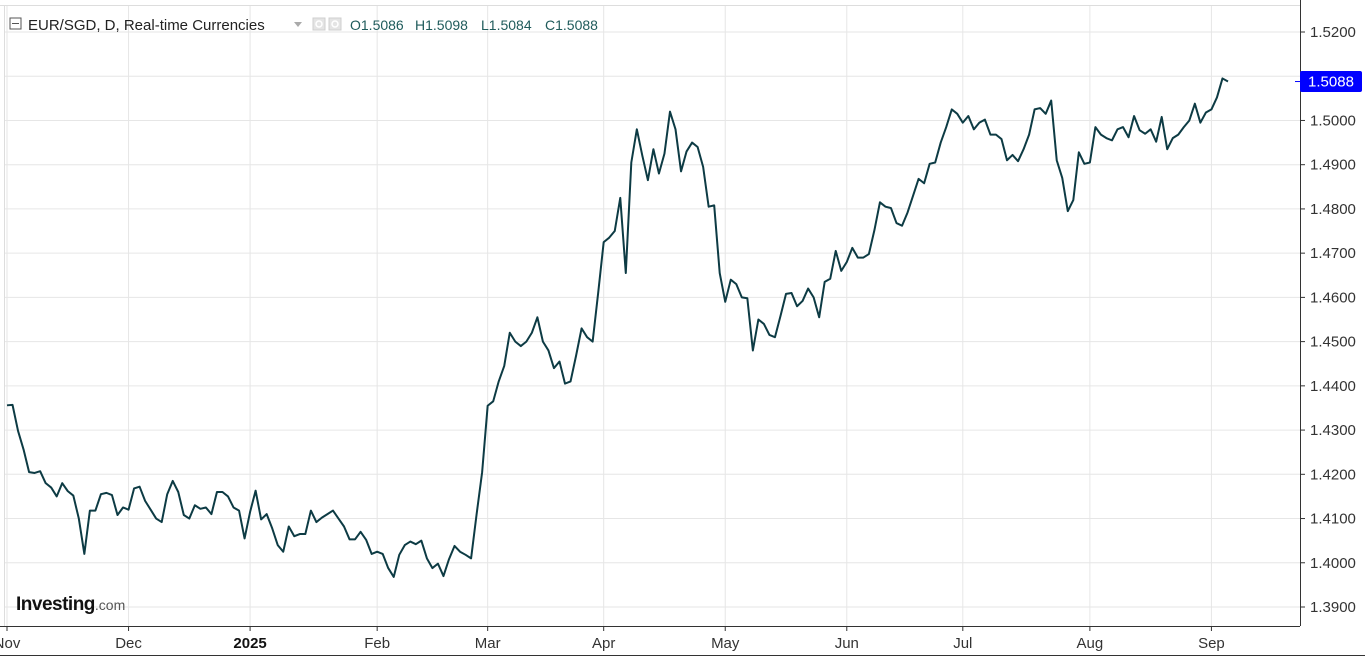  What do you see at coordinates (1333, 253) in the screenshot?
I see `y-tick-label: 1.4700` at bounding box center [1333, 253].